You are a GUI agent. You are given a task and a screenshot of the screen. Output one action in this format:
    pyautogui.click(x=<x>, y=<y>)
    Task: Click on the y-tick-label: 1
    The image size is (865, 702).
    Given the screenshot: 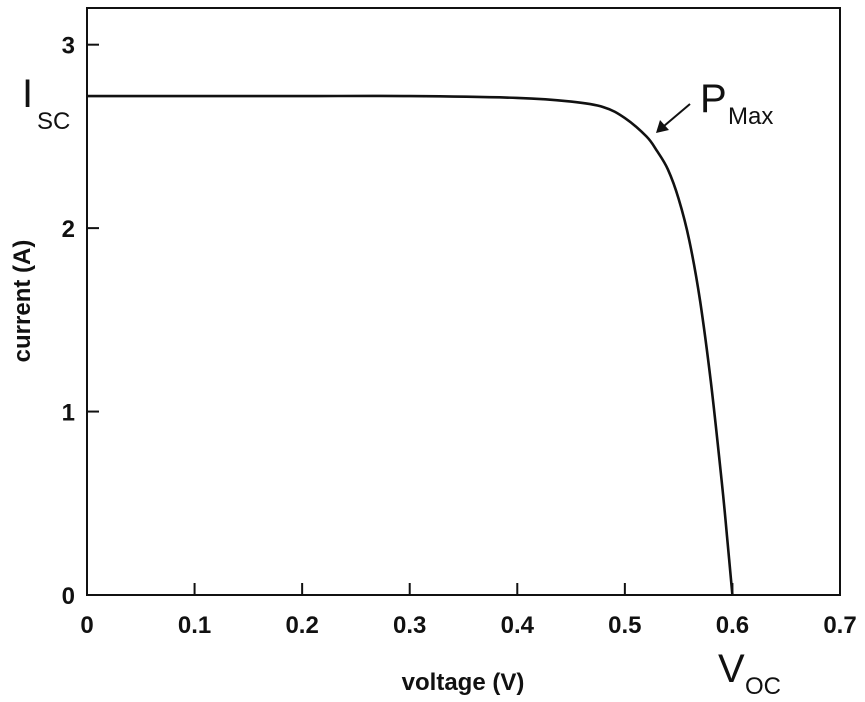 What is the action you would take?
    pyautogui.click(x=68, y=413)
    